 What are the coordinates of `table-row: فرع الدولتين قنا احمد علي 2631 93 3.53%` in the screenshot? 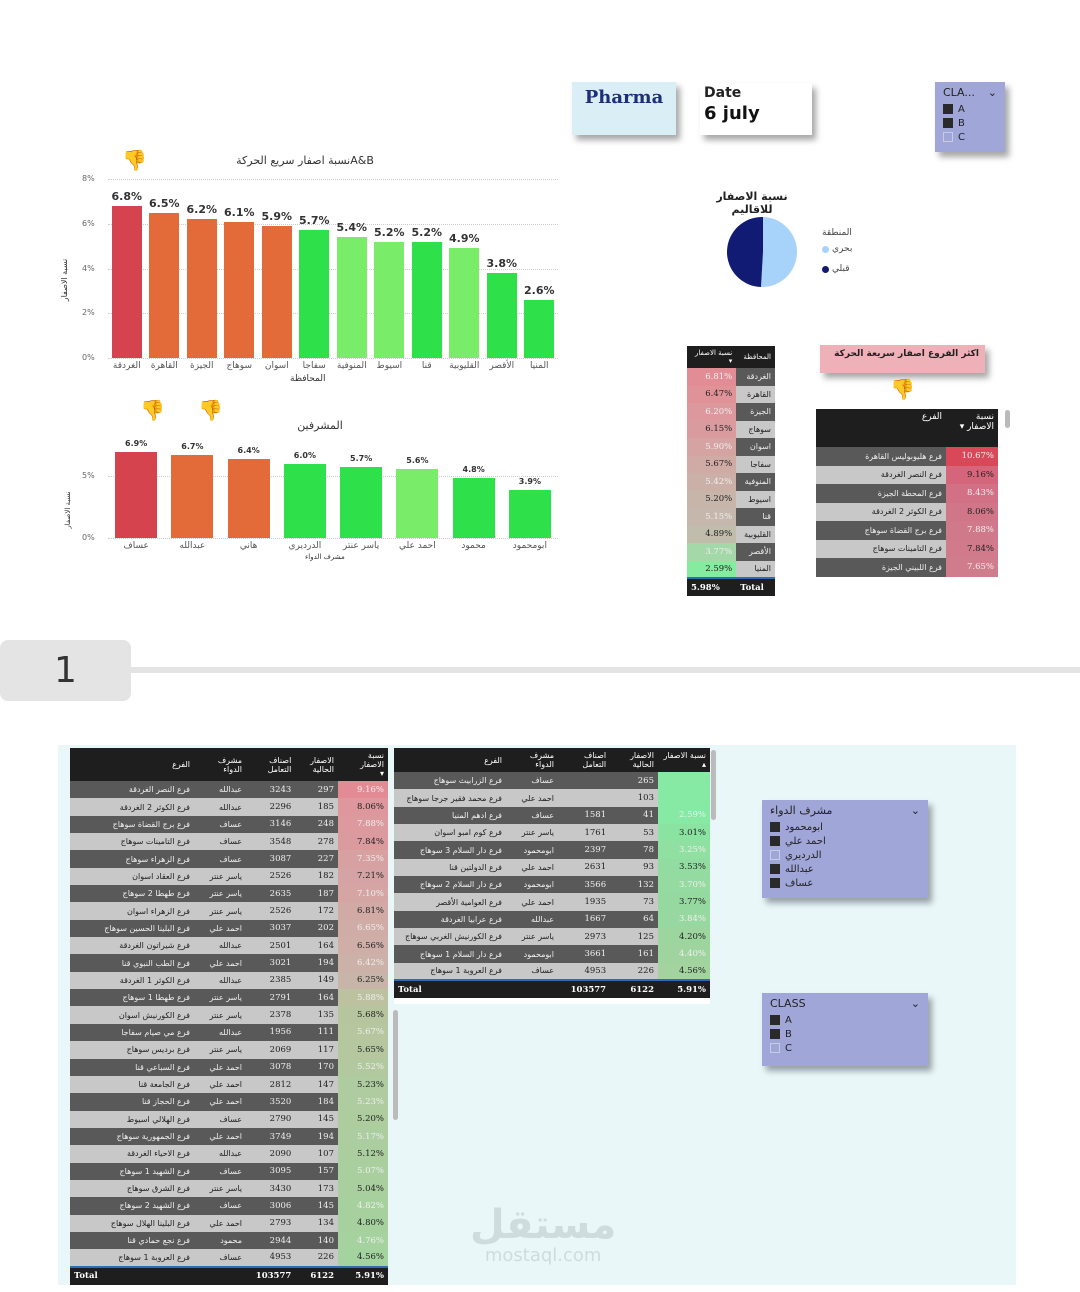 It's located at (552, 867).